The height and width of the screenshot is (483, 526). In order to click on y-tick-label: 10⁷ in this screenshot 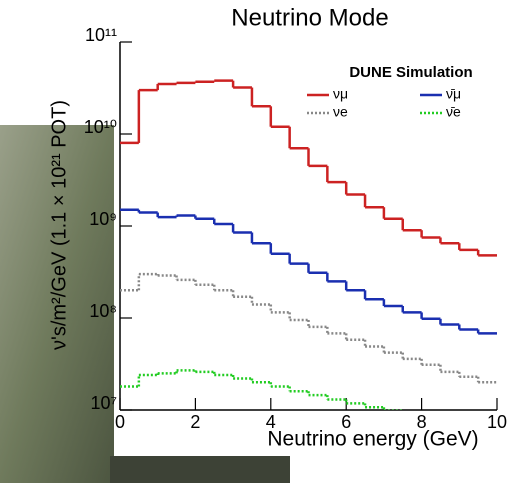, I will do `click(103, 403)`.